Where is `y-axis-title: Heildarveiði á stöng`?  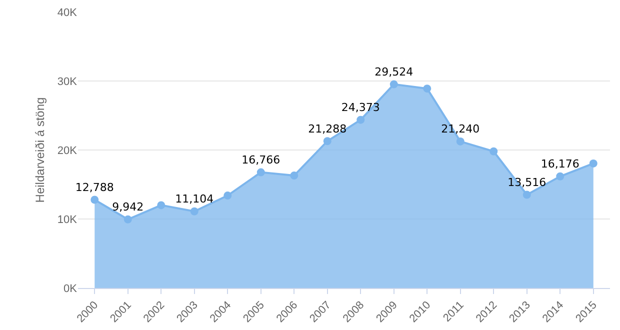 y-axis-title: Heildarveiði á stöng is located at coordinates (40, 150).